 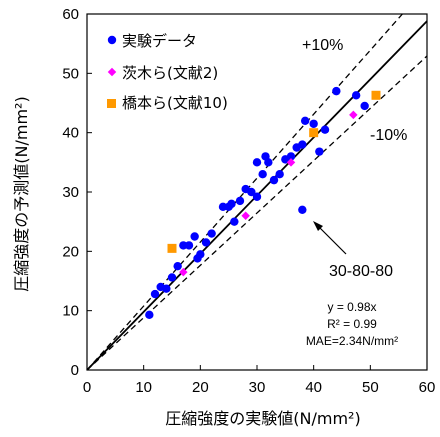 I want to click on x-axis-label: 圧縮強度の実験値(N/mm²), so click(x=262, y=418).